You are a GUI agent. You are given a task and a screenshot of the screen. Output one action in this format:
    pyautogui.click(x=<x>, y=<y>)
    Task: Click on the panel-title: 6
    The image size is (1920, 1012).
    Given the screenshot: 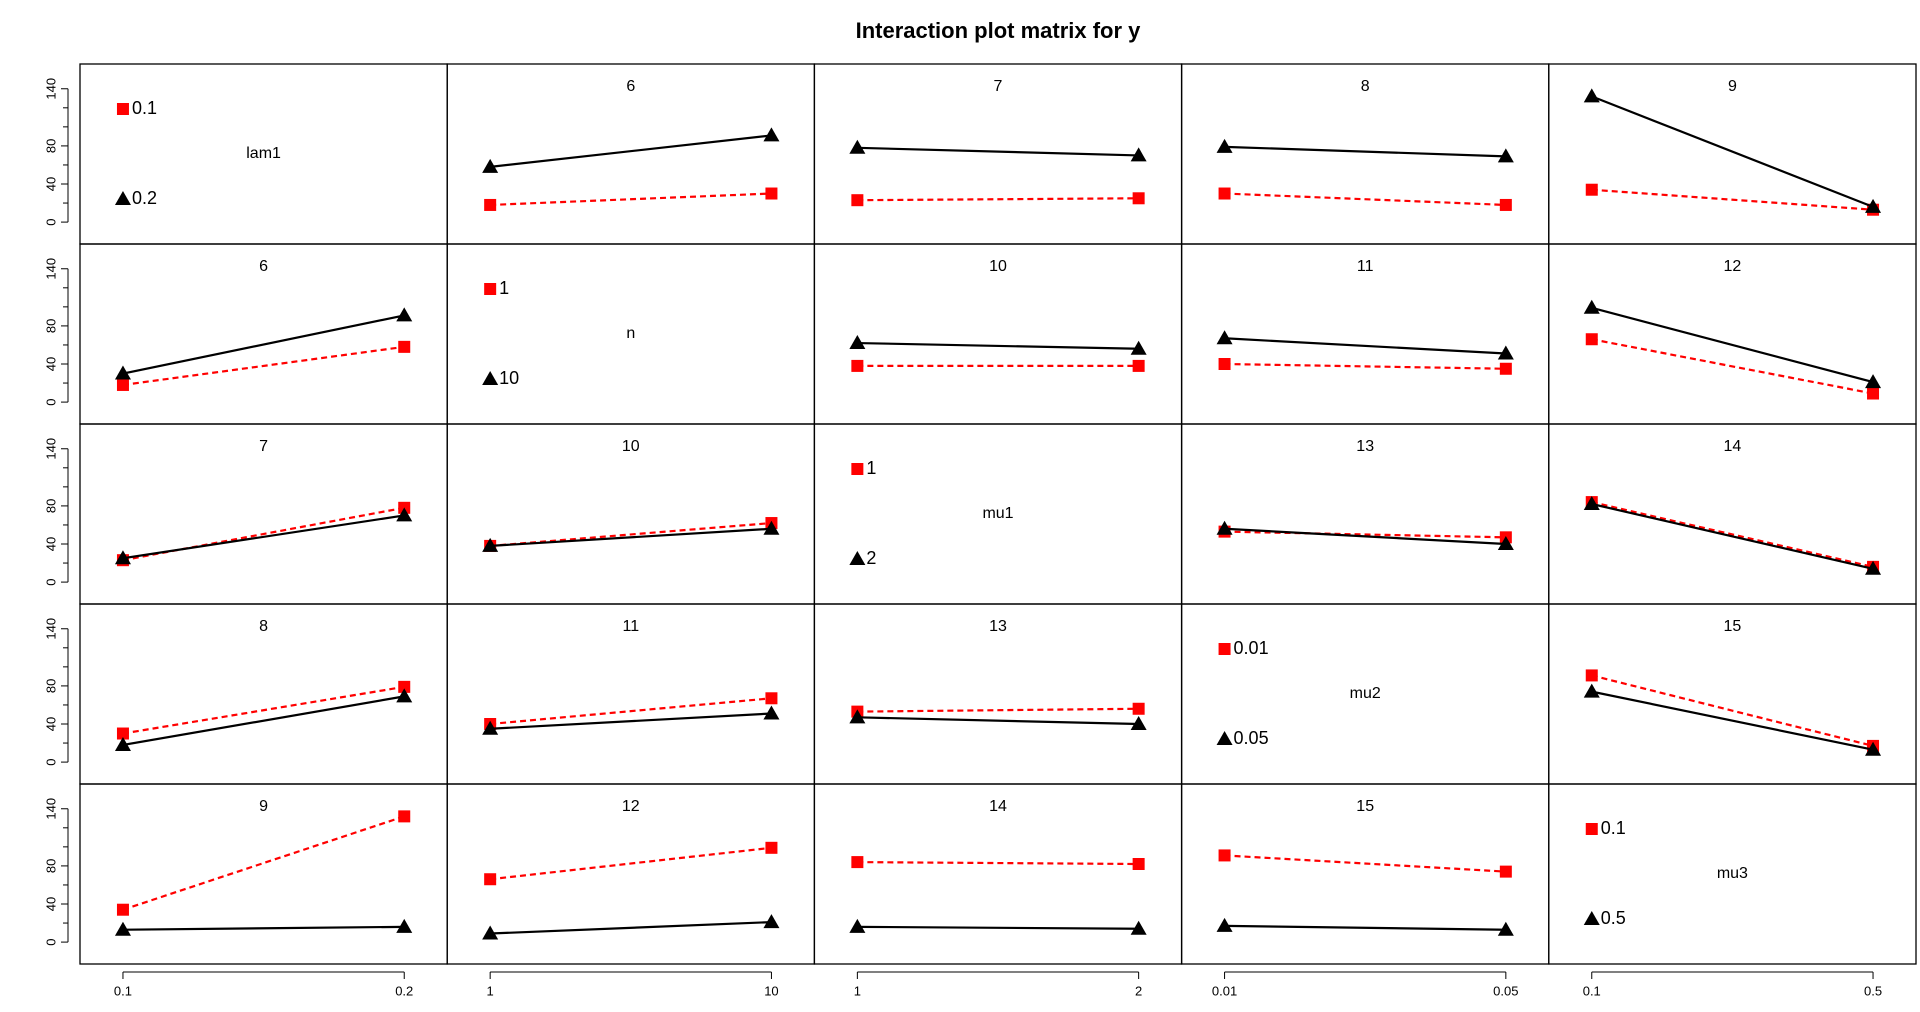 What is the action you would take?
    pyautogui.click(x=263, y=266)
    